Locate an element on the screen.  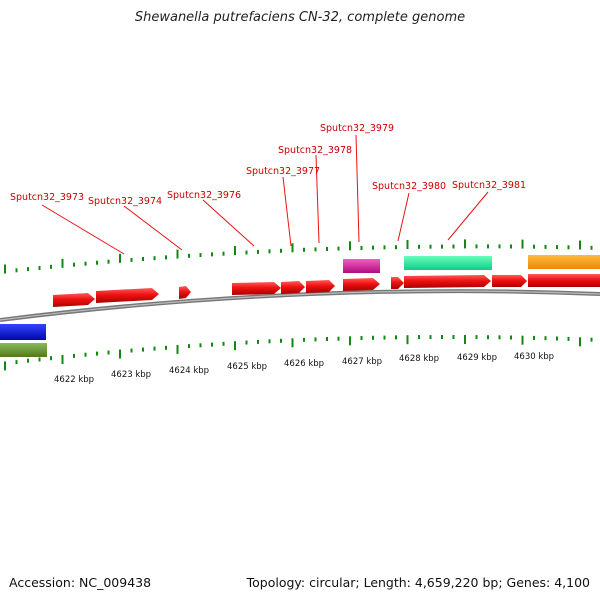
feature-block-teal is located at coordinates (448, 263).